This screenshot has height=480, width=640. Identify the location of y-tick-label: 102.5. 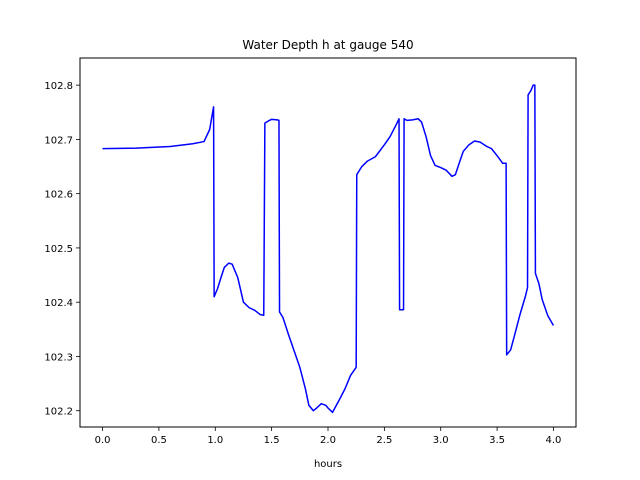
(58, 249).